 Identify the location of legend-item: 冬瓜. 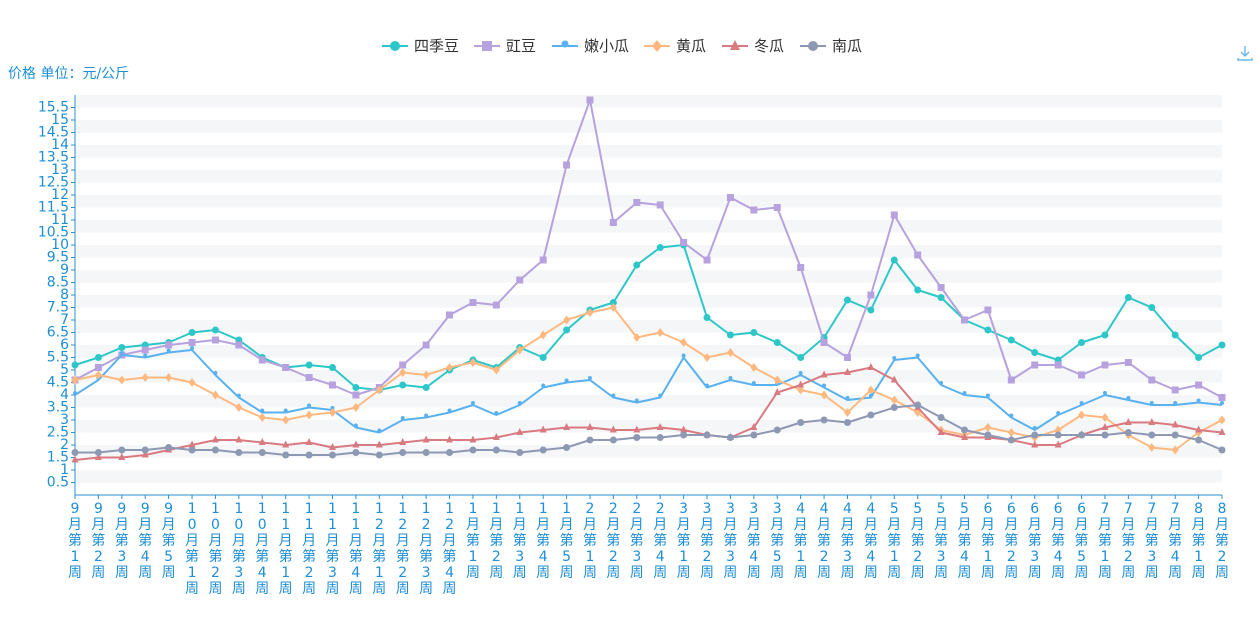
(753, 46).